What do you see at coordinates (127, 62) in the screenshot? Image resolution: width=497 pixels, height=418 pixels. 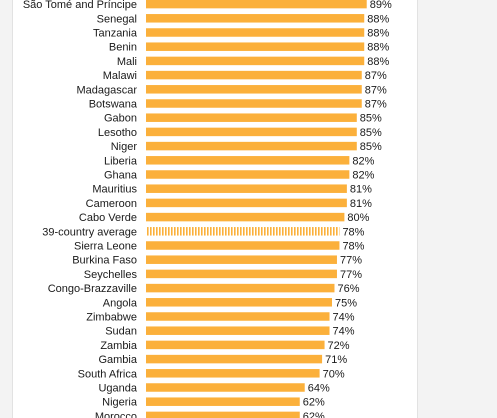 I see `category-label: Mali` at bounding box center [127, 62].